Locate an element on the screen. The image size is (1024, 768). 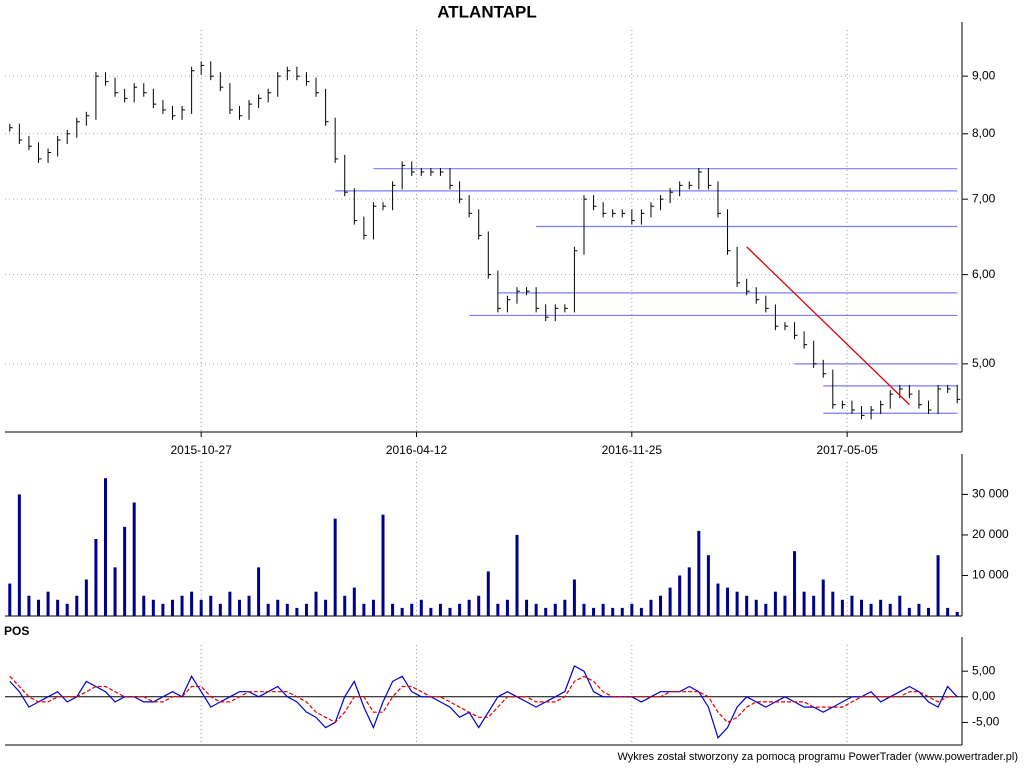
trend-line is located at coordinates (828, 326).